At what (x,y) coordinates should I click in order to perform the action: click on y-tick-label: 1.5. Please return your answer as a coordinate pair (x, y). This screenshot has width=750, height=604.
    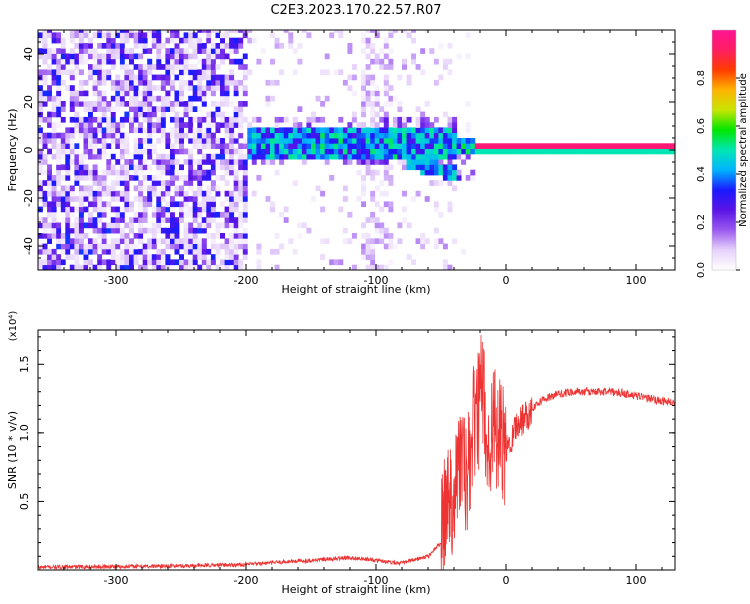
    Looking at the image, I should click on (24, 365).